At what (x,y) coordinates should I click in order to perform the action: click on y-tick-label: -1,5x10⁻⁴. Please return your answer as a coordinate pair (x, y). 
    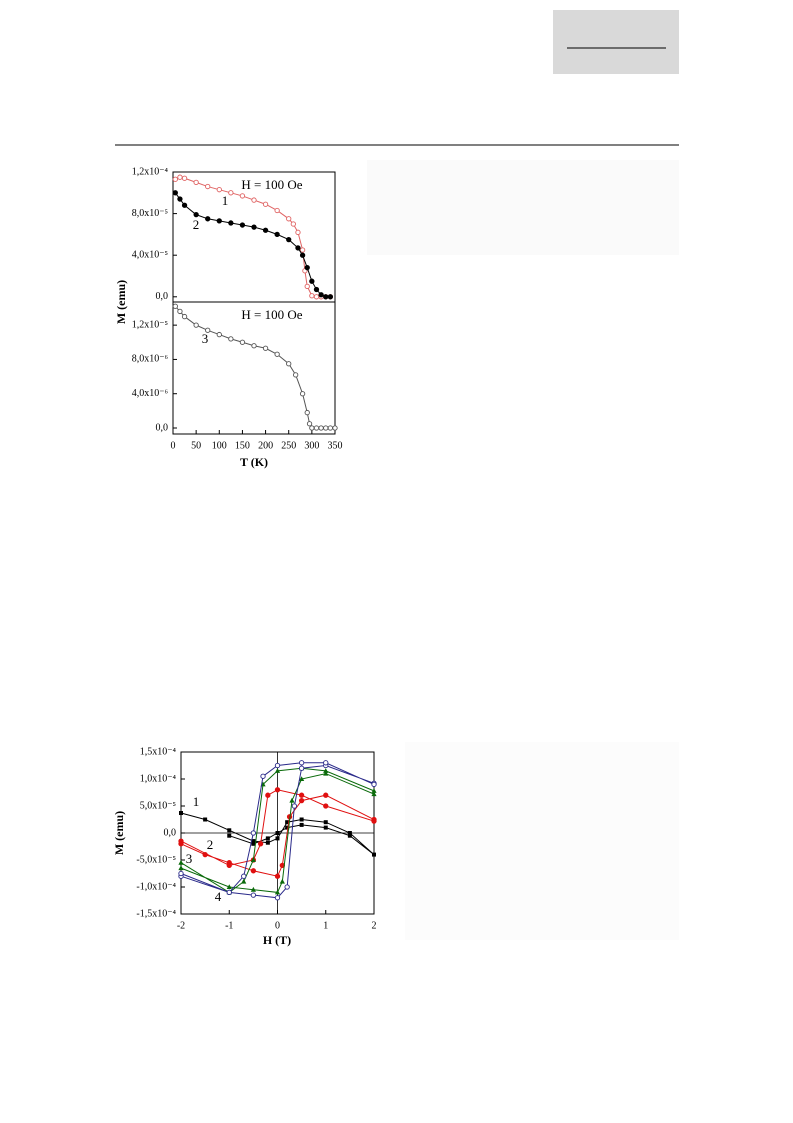
    Looking at the image, I should click on (156, 913).